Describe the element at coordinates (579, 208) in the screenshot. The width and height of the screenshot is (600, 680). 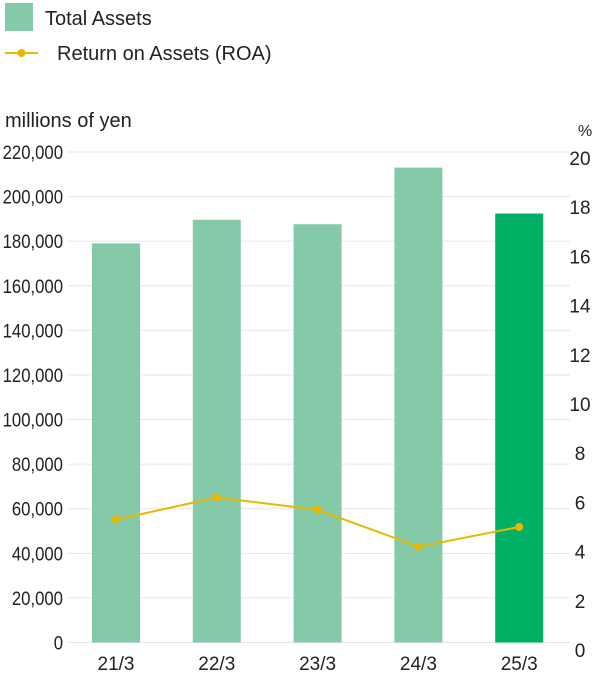
I see `right-tick-label: 18` at that location.